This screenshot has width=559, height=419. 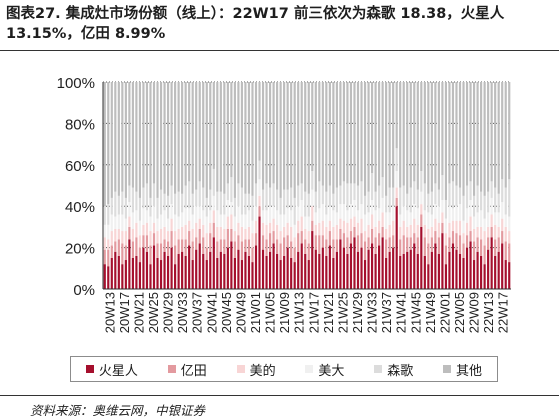 I want to click on x-tick-label: 21W13, so click(x=299, y=312).